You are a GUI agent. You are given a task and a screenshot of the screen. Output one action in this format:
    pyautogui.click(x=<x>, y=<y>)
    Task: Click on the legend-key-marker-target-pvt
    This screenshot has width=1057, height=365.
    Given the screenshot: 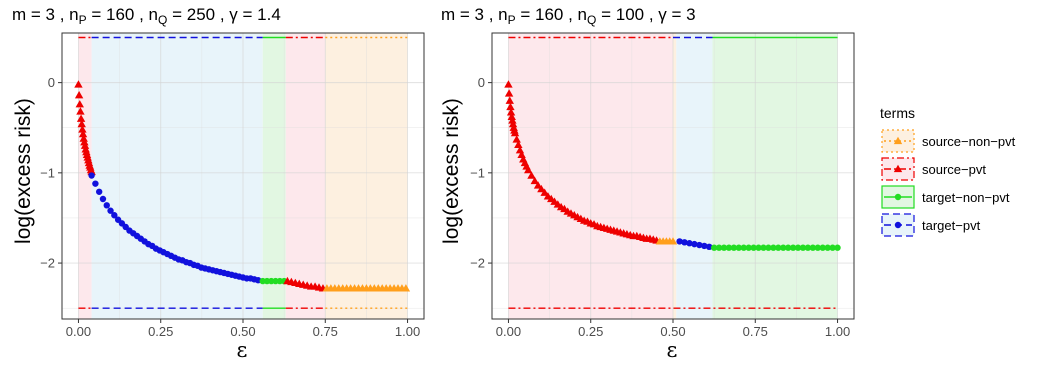 What is the action you would take?
    pyautogui.click(x=898, y=225)
    